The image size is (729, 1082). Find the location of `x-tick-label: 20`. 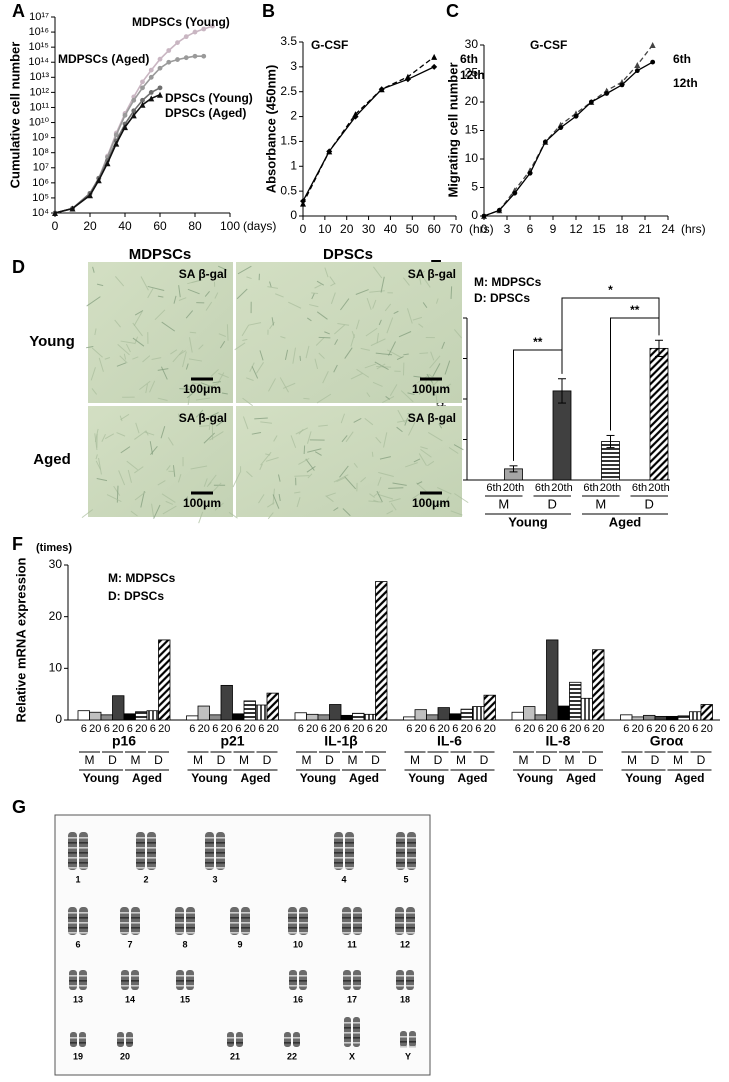

x-tick-label: 20 is located at coordinates (347, 229).